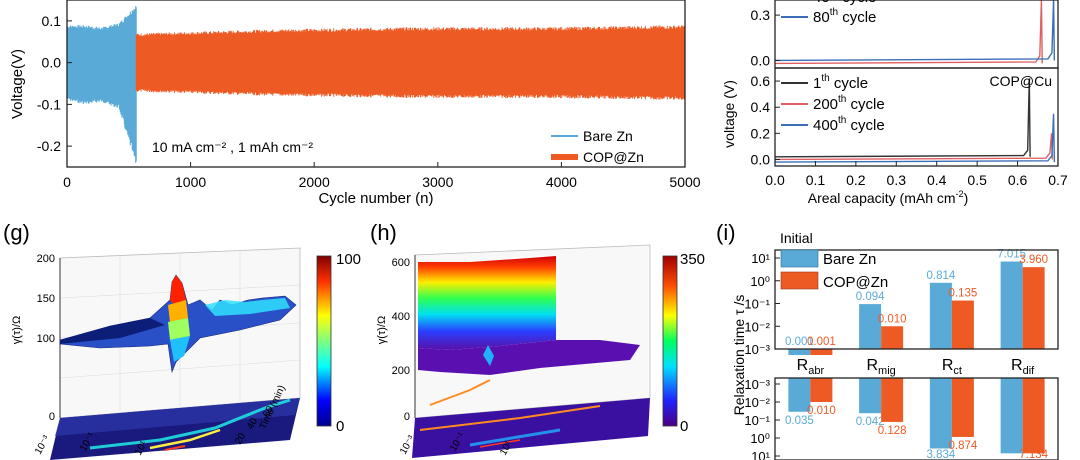  Describe the element at coordinates (775, 180) in the screenshot. I see `capacity-x-tick-label: 0.0` at that location.